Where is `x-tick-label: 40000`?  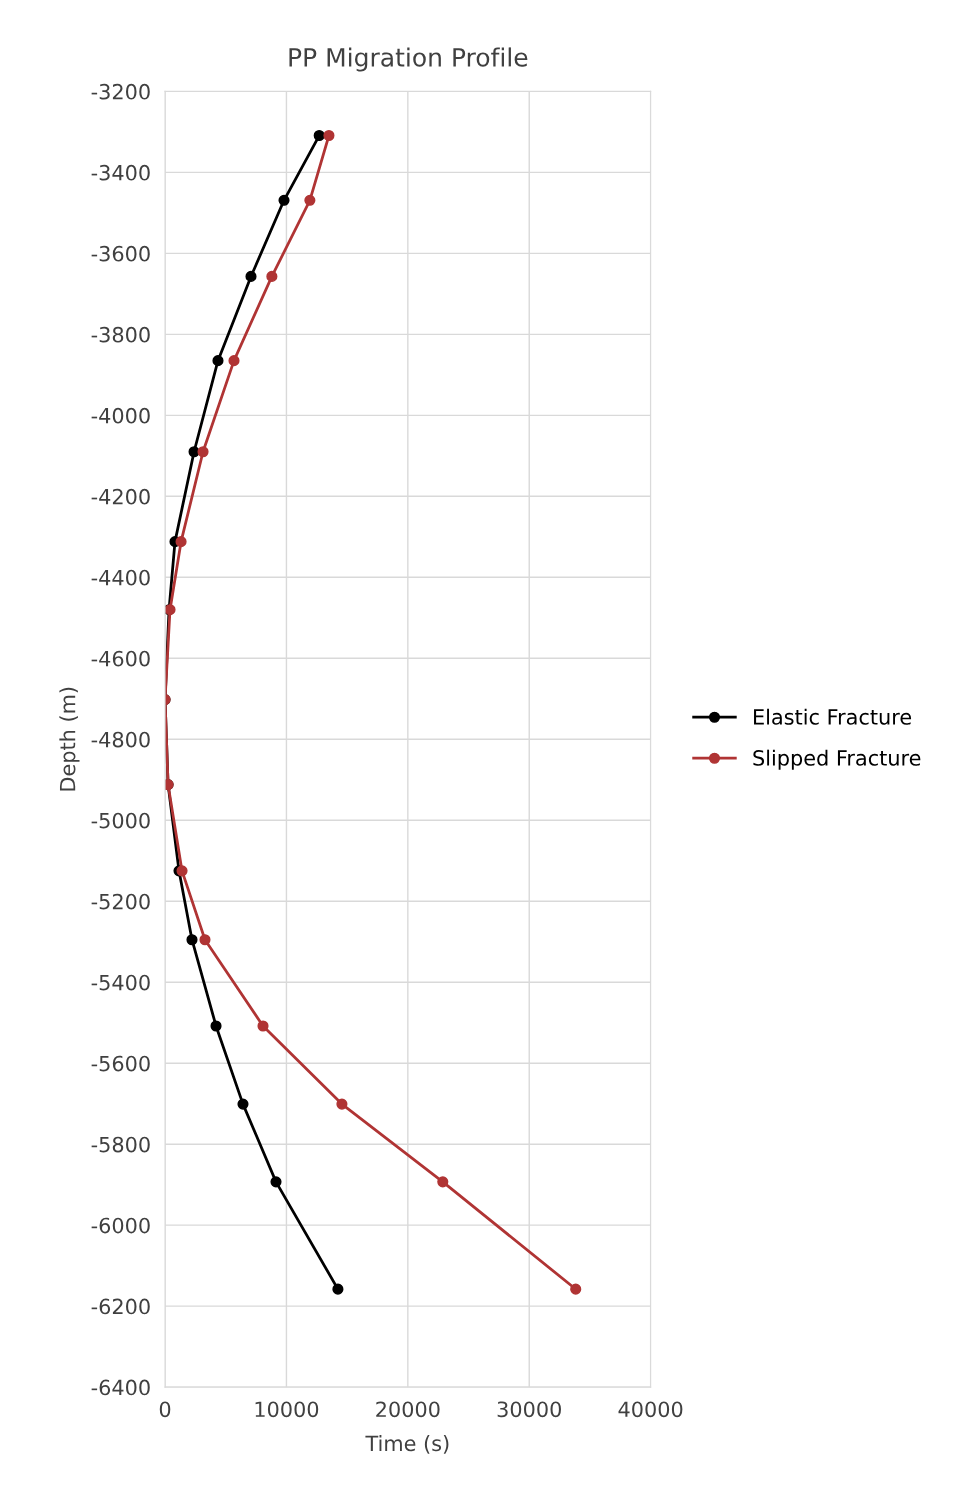
x-tick-label: 40000 is located at coordinates (650, 1409).